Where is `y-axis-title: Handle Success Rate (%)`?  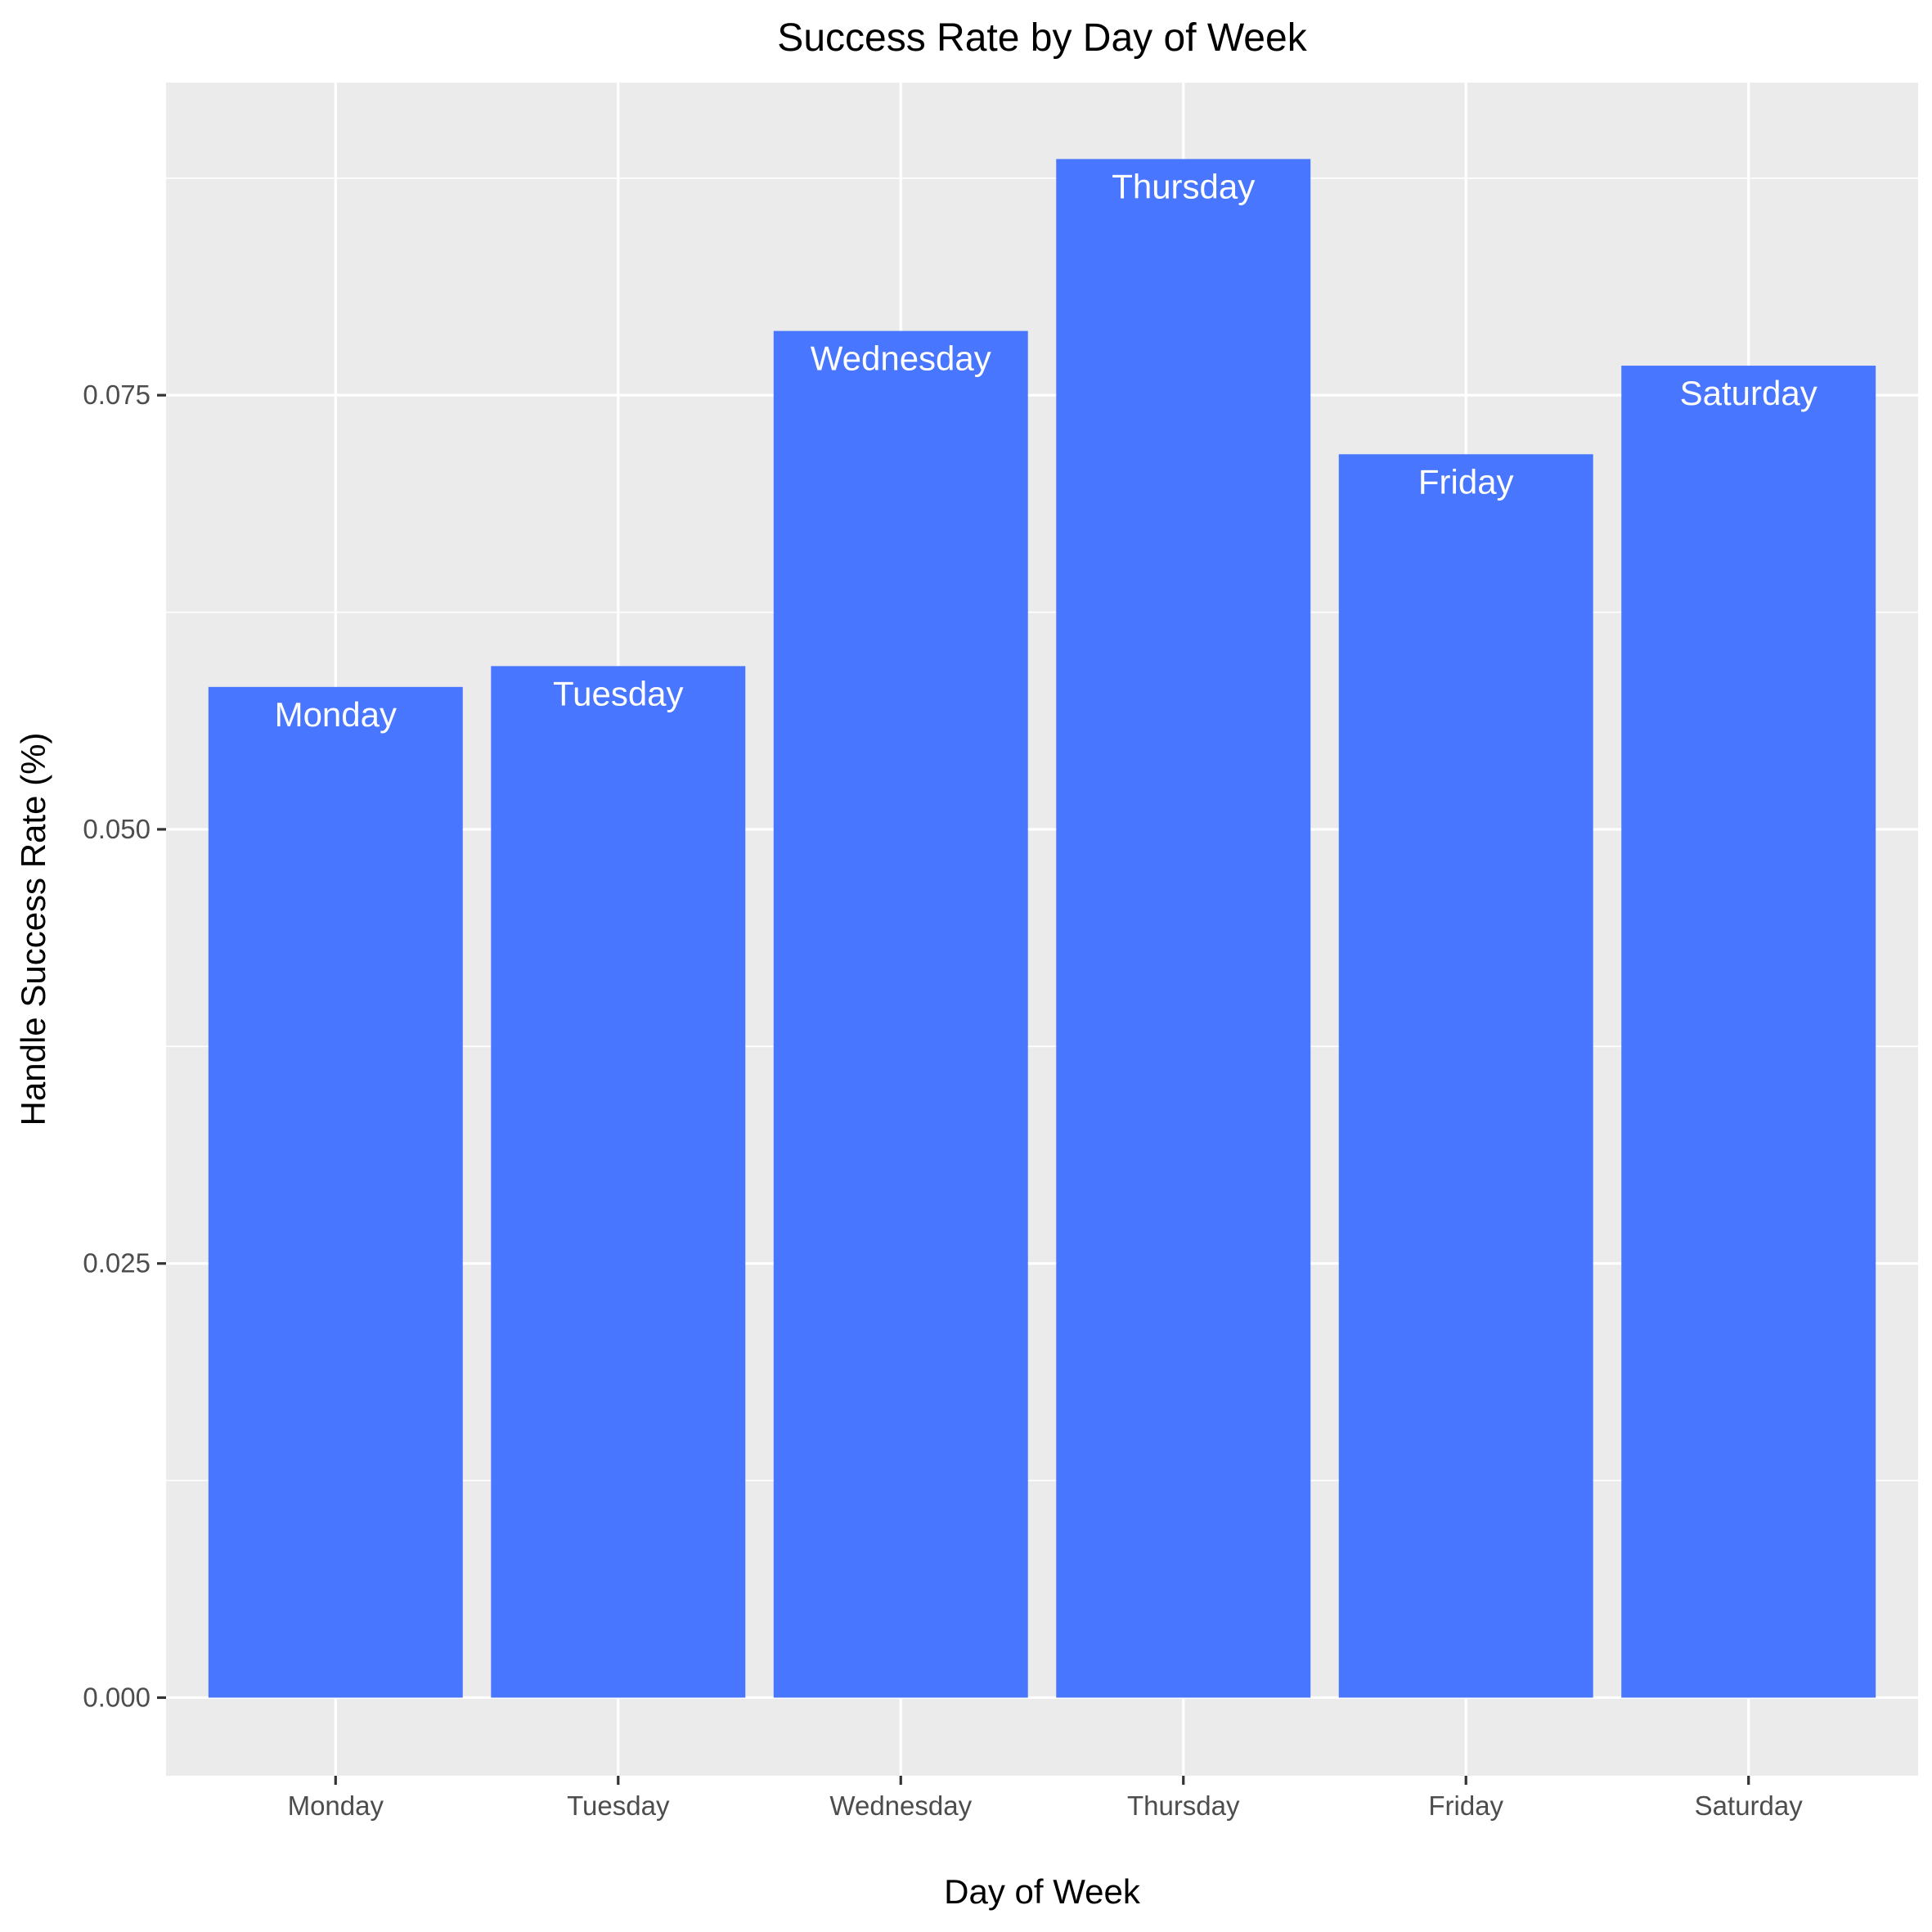
y-axis-title: Handle Success Rate (%) is located at coordinates (33, 929).